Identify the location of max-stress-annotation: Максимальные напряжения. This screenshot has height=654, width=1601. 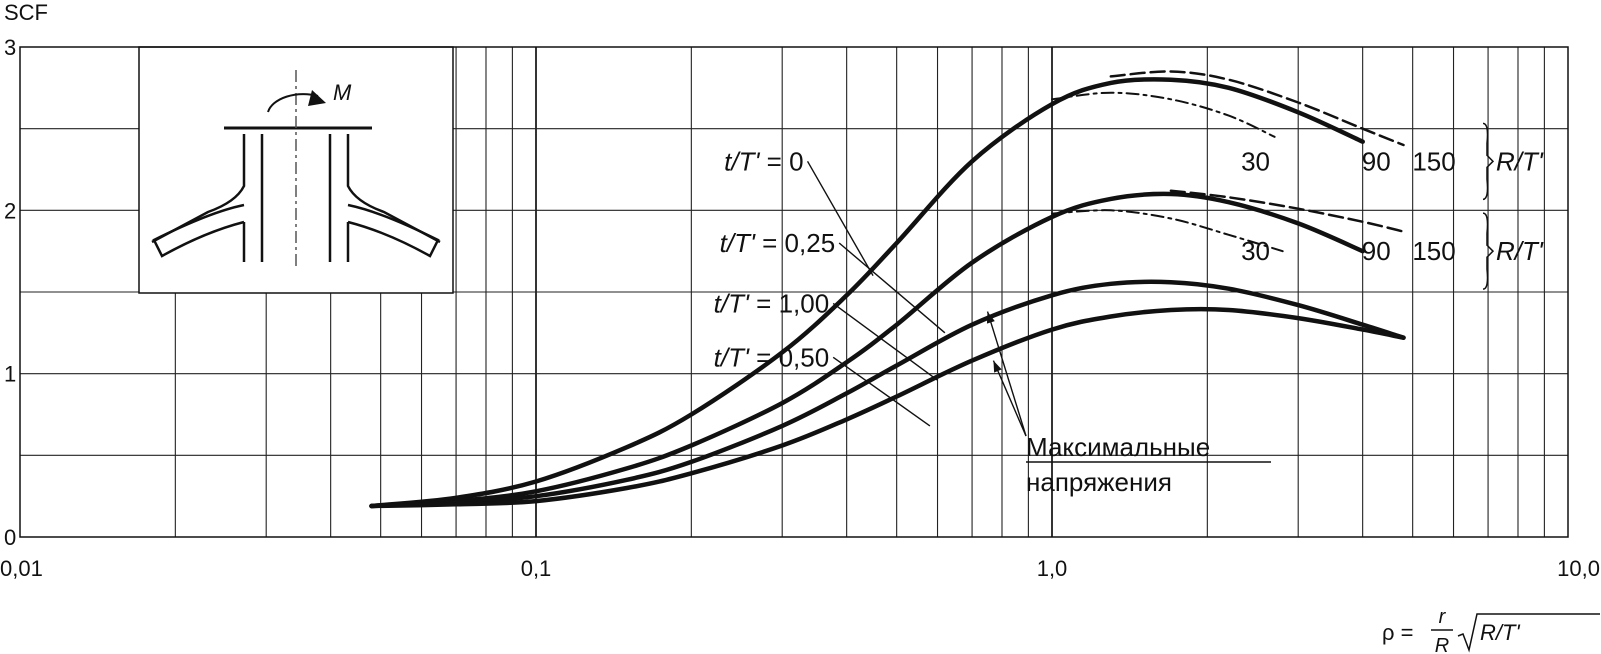
(1128, 404).